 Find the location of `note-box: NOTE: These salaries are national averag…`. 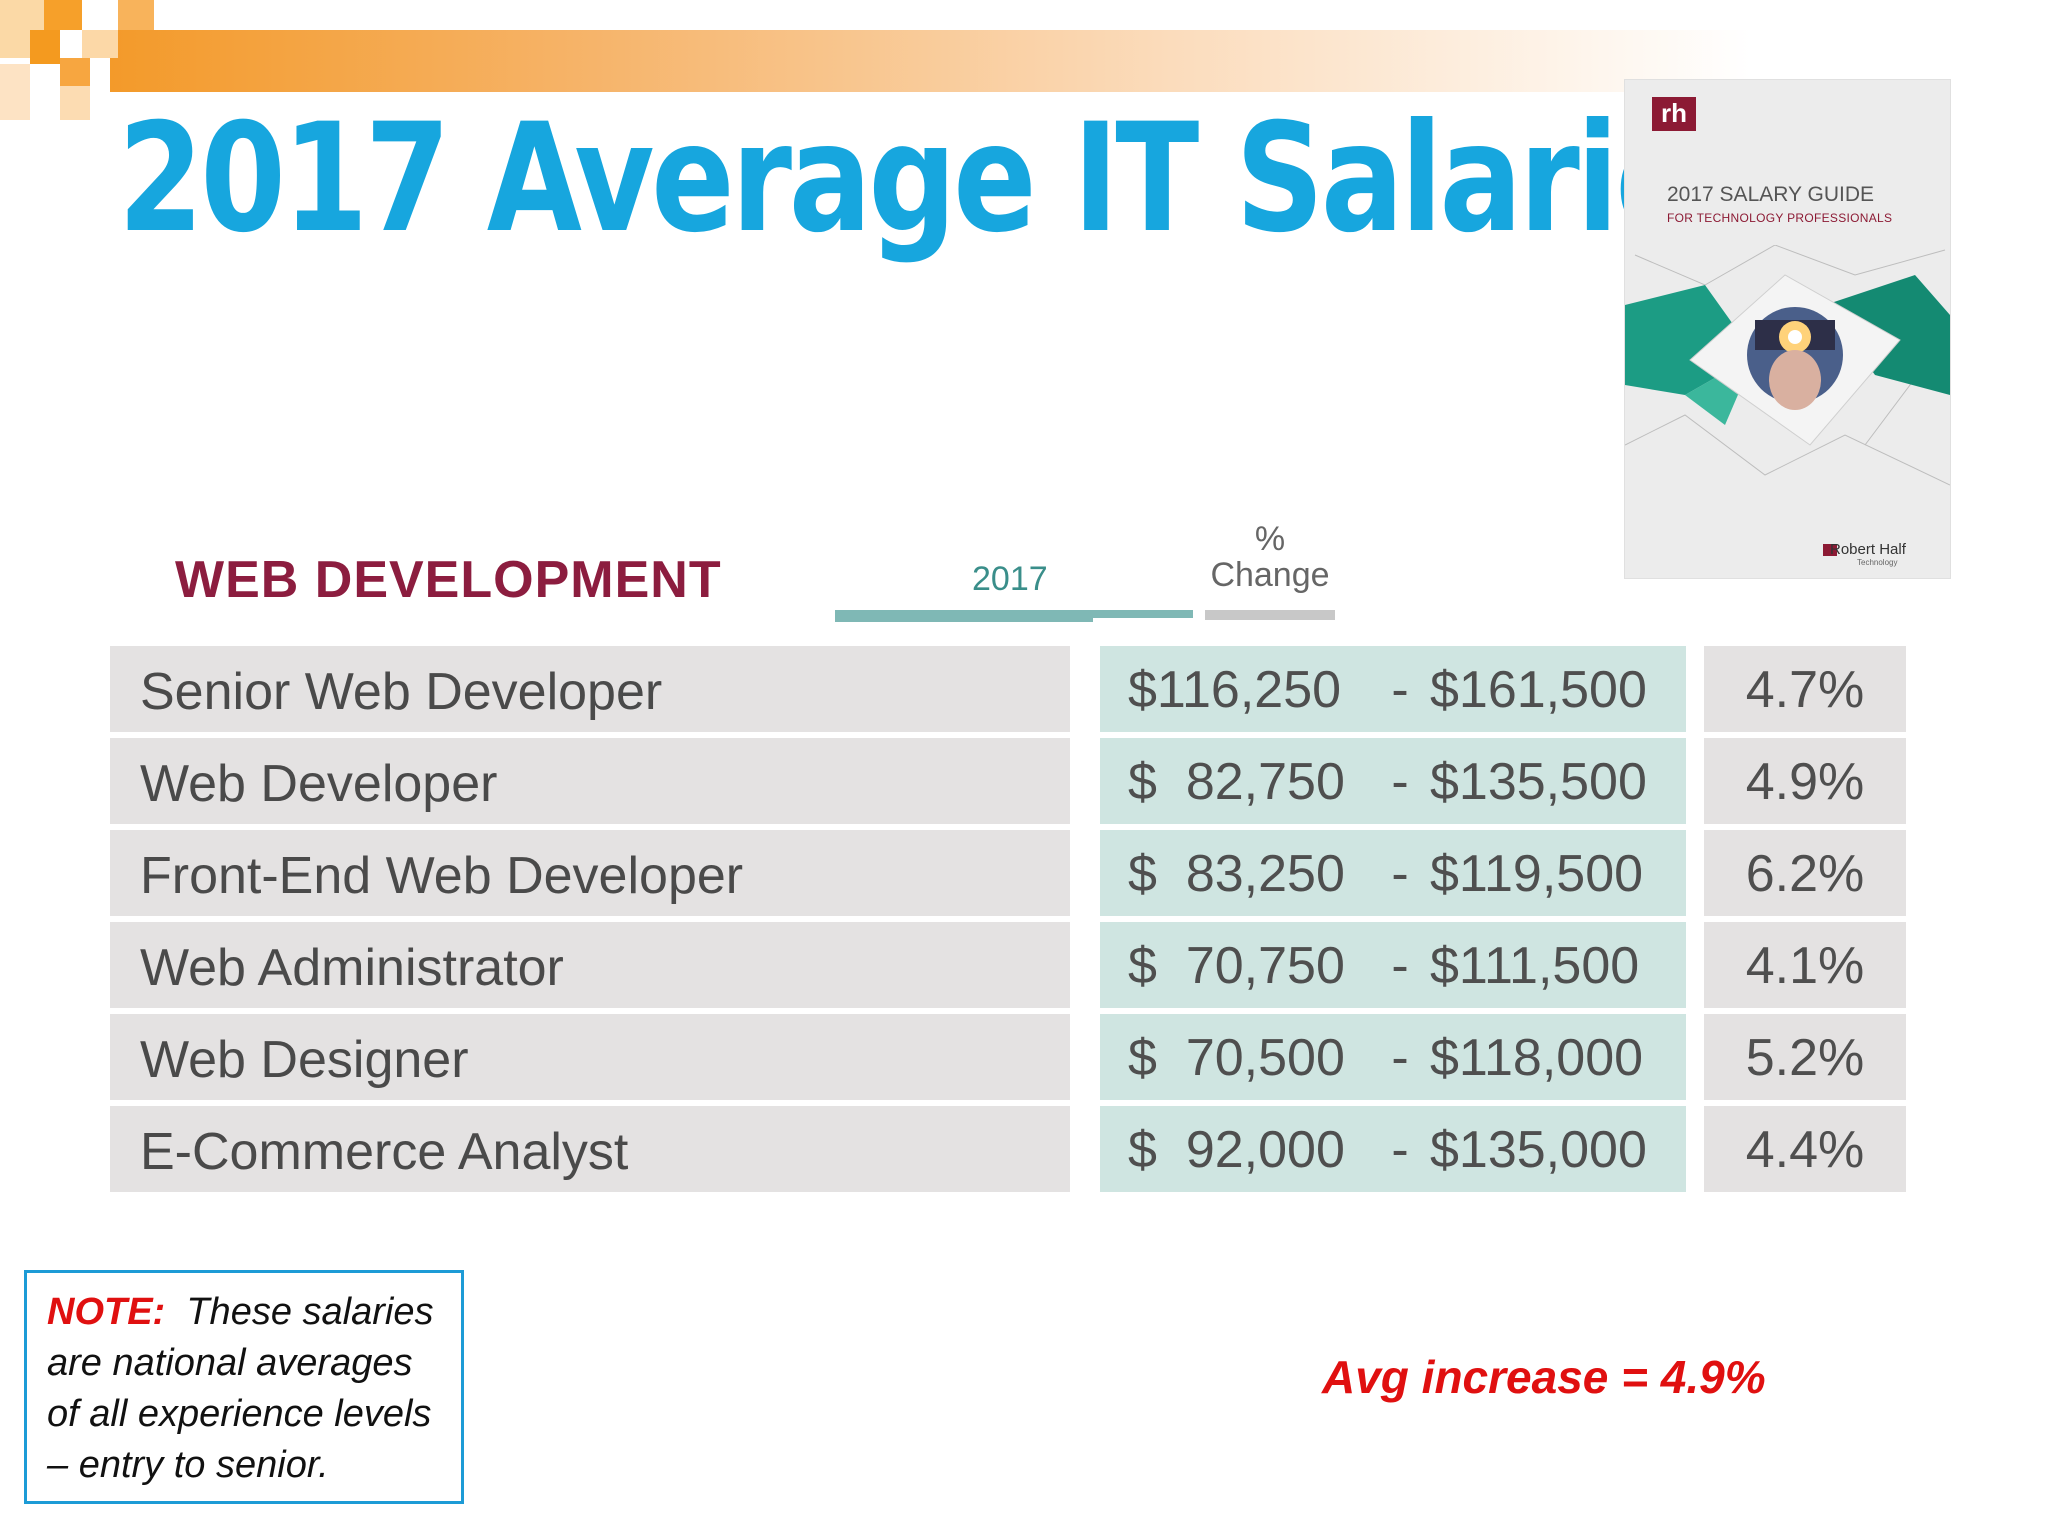

note-box: NOTE: These salaries are national averag… is located at coordinates (244, 1387).